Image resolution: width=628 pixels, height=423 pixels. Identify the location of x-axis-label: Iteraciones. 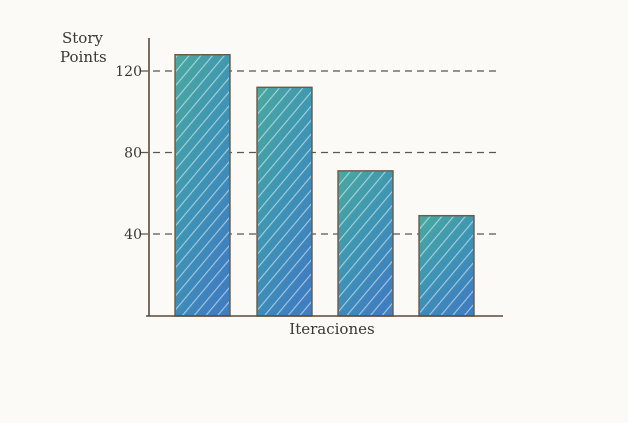
(331, 329).